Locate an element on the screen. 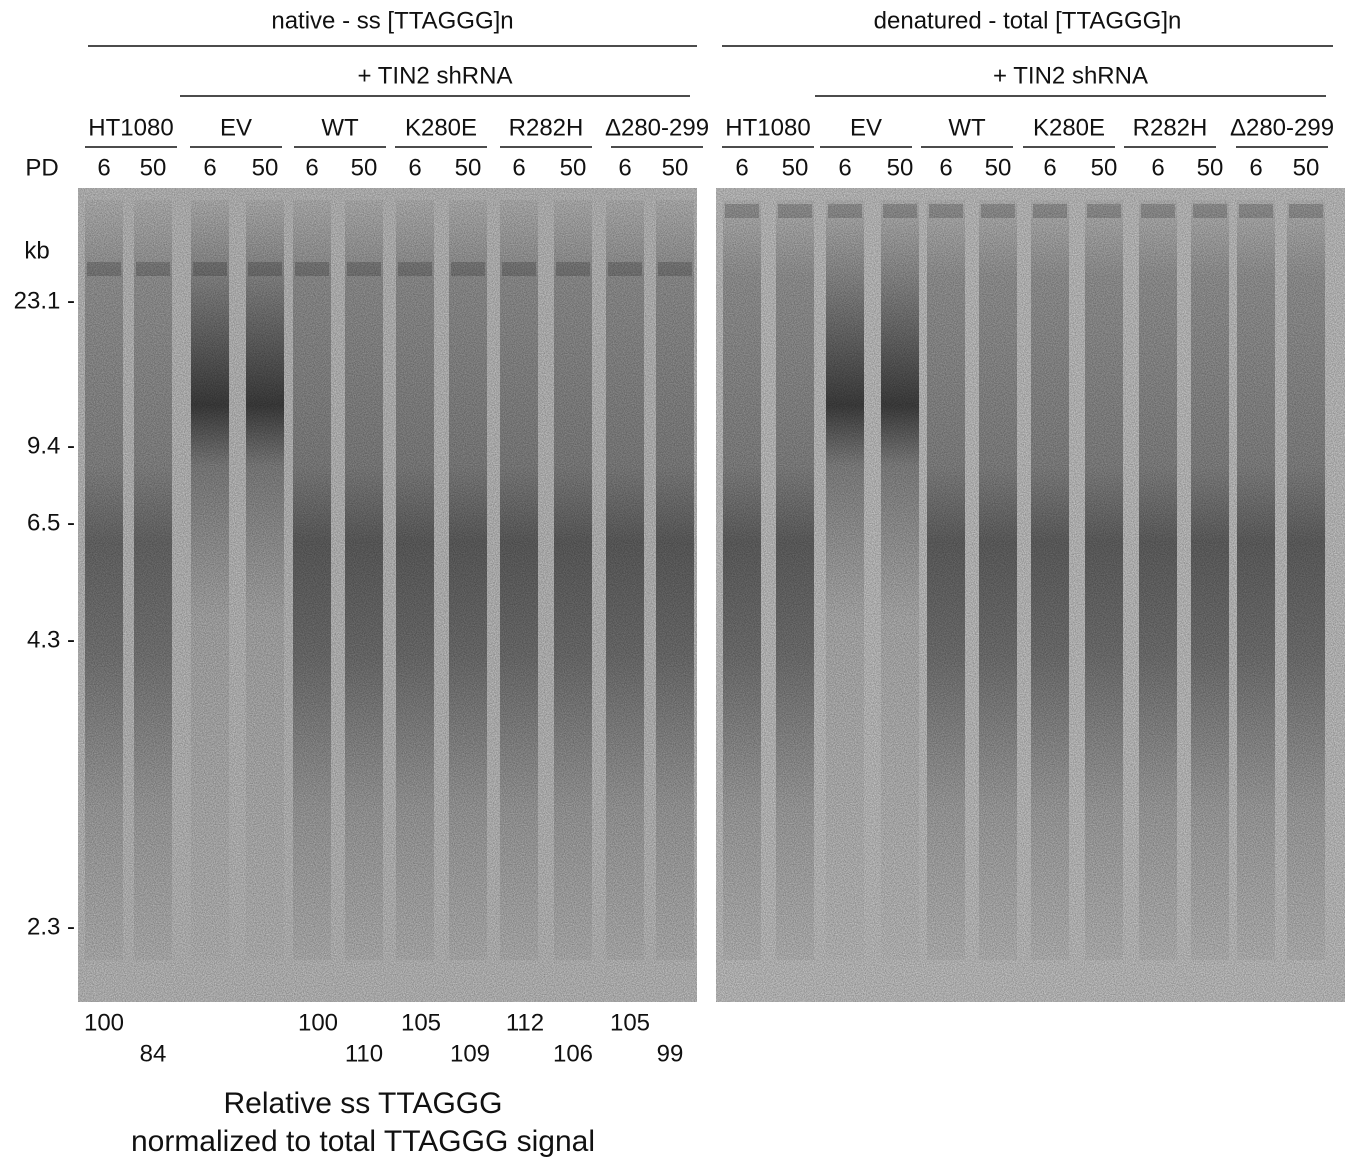  caption: Relative ss TTAGGG is located at coordinates (363, 1103).